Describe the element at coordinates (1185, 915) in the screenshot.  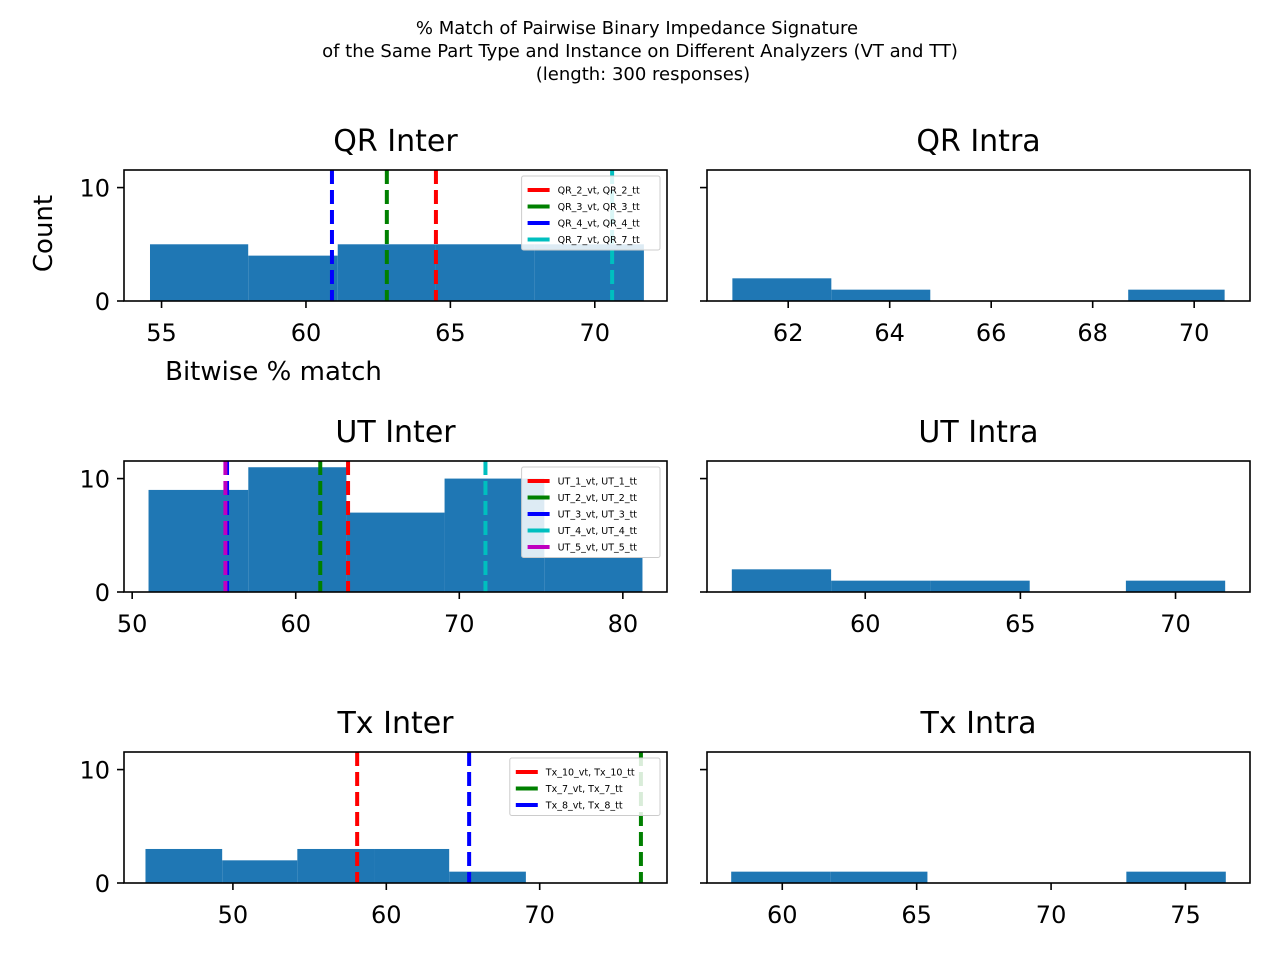
I see `x-tick-label: 75` at that location.